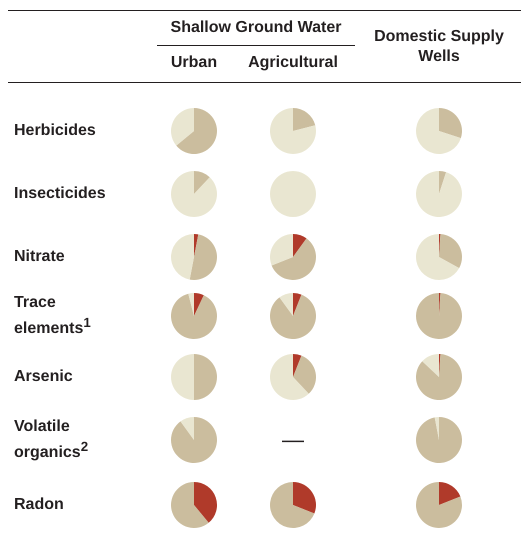  I want to click on text: Insecticides, so click(60, 194).